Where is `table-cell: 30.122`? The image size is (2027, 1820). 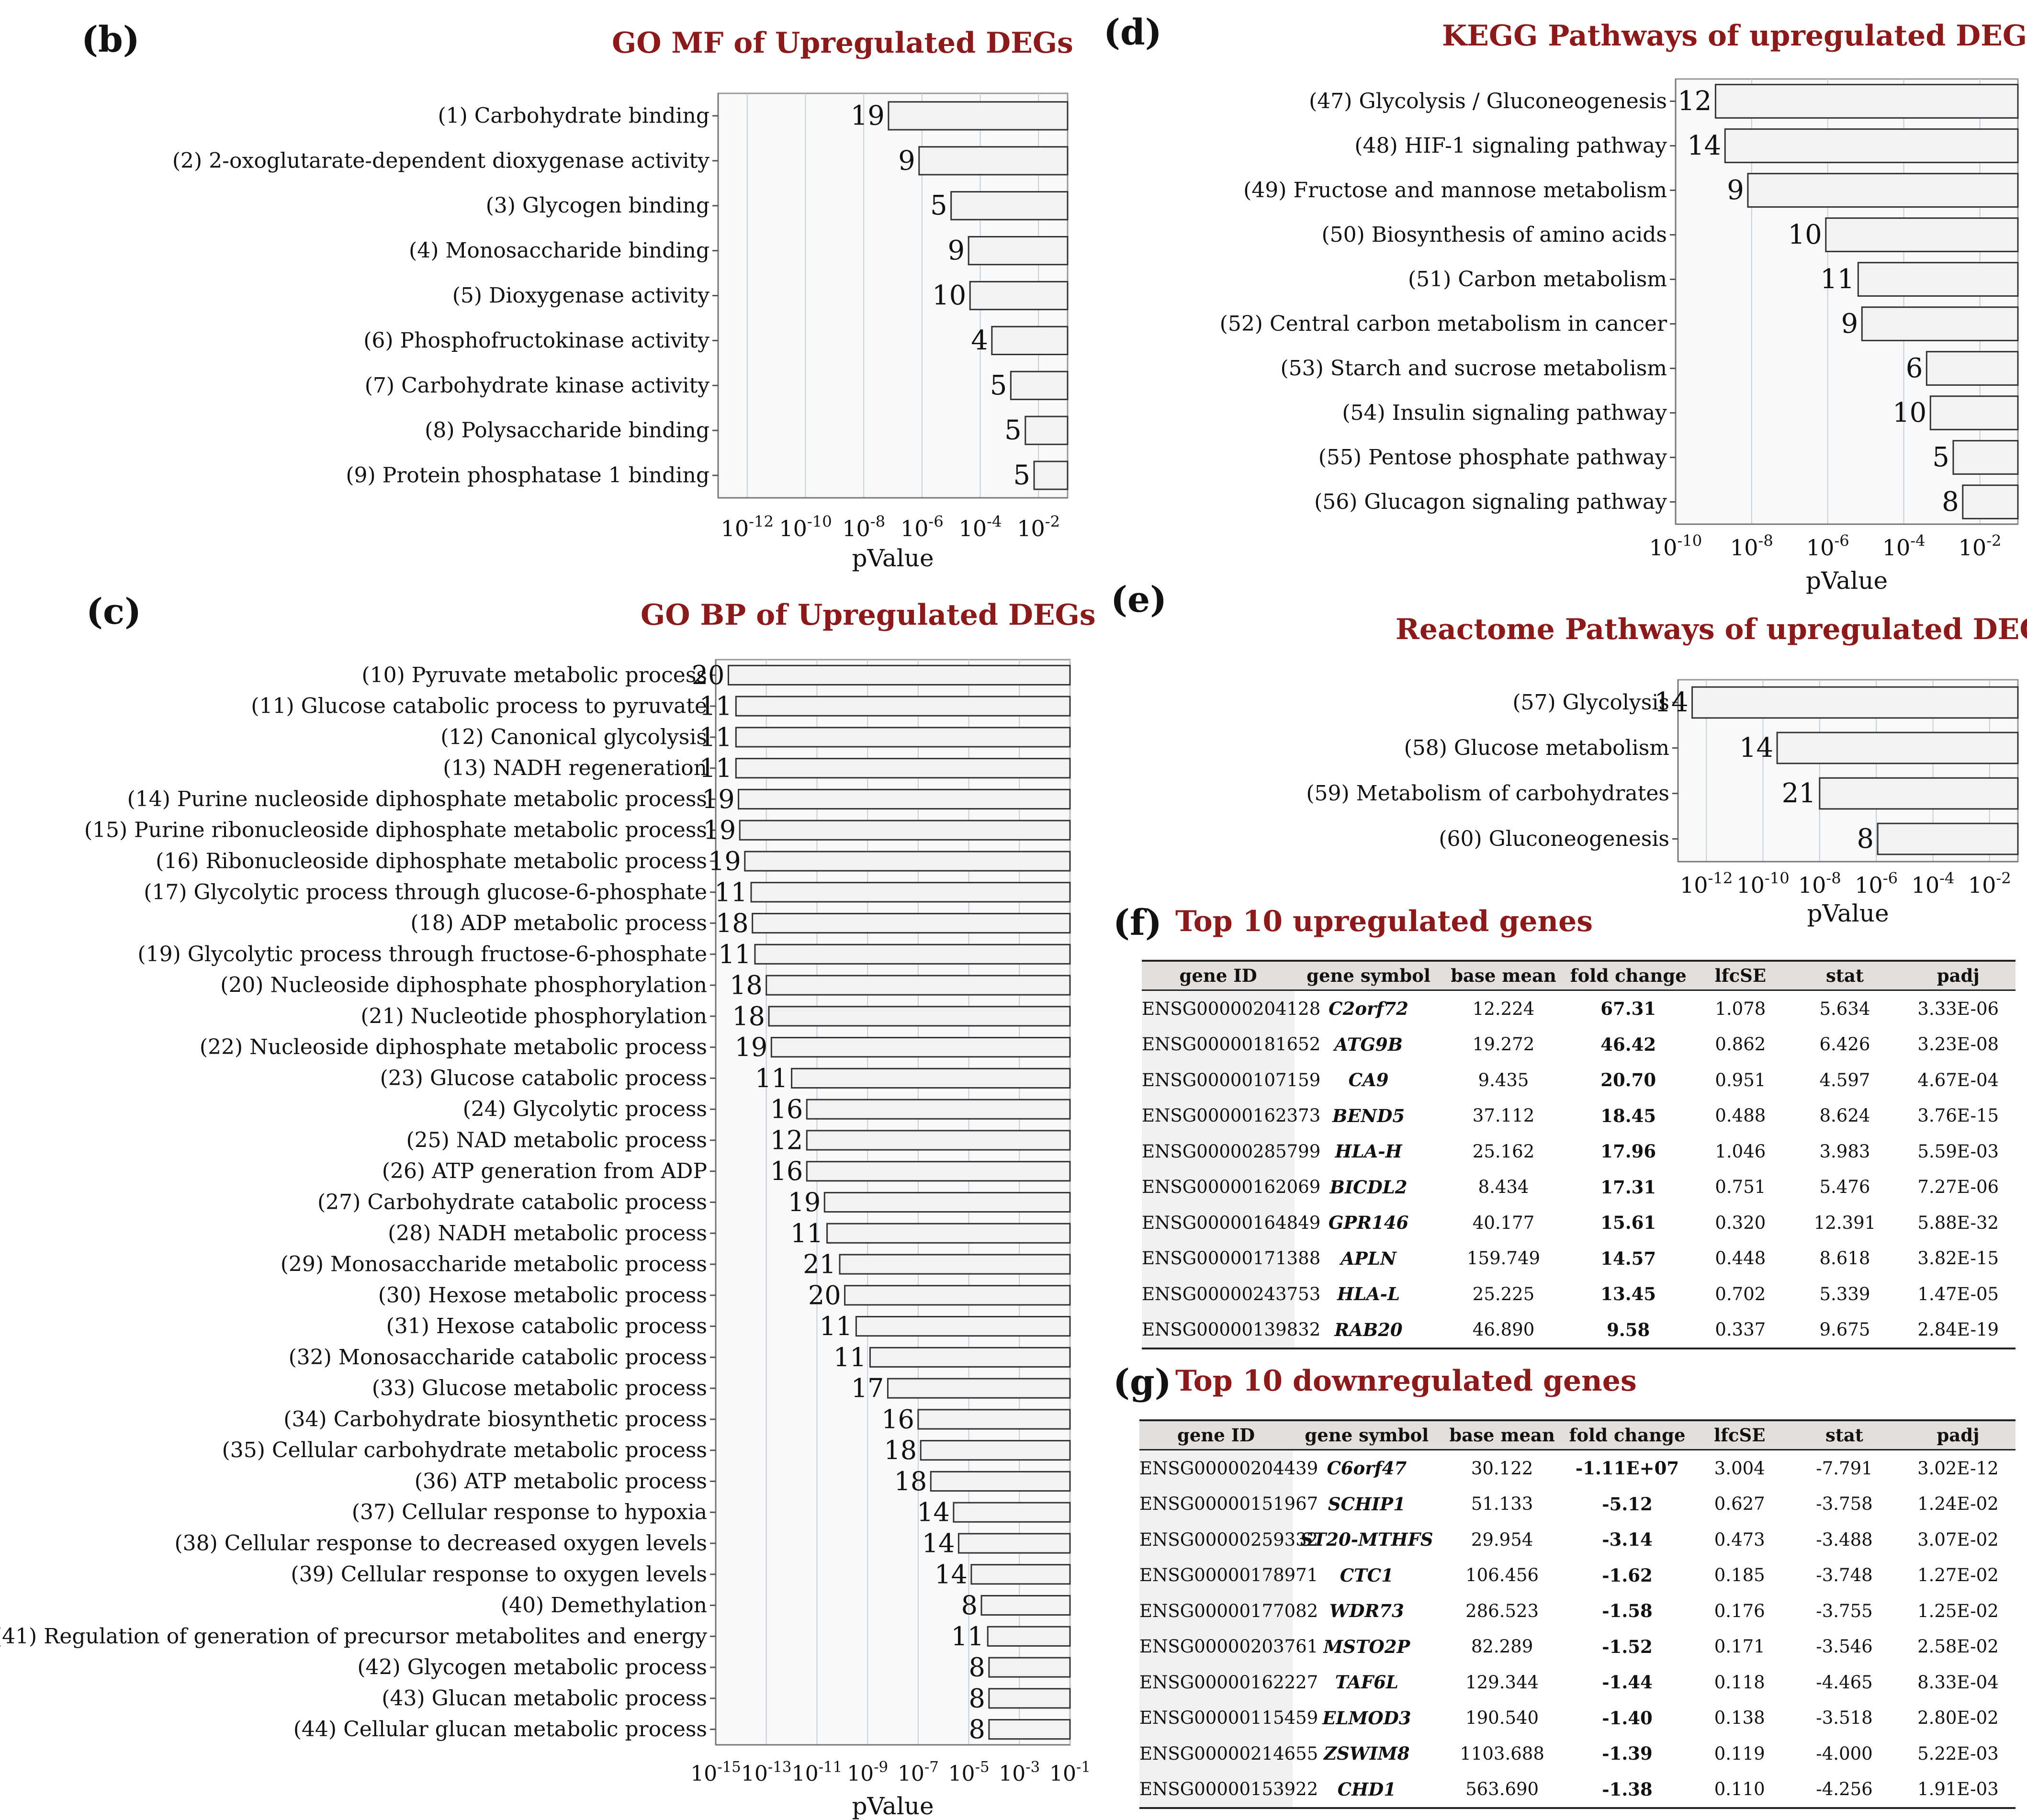 table-cell: 30.122 is located at coordinates (1502, 1468).